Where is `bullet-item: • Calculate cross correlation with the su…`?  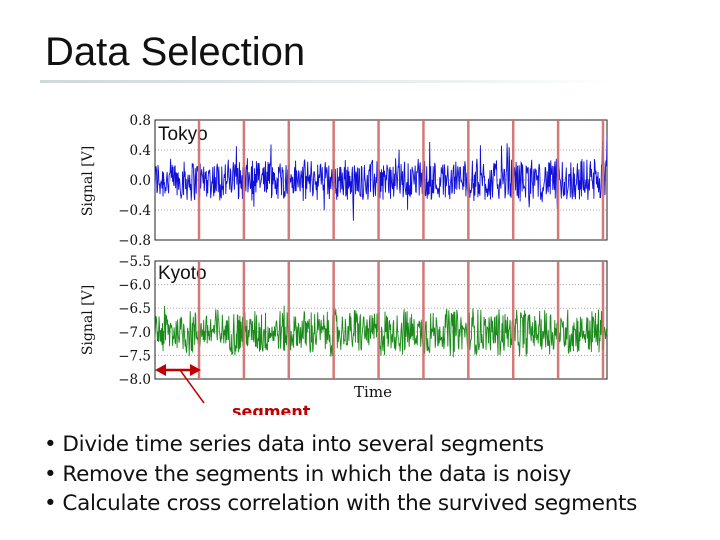 bullet-item: • Calculate cross correlation with the su… is located at coordinates (340, 504).